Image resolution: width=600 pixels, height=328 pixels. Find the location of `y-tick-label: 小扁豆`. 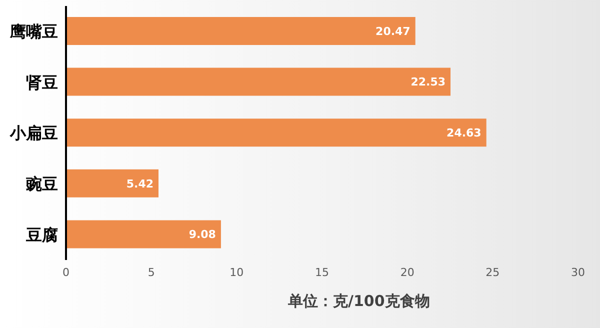

y-tick-label: 小扁豆 is located at coordinates (33, 133).